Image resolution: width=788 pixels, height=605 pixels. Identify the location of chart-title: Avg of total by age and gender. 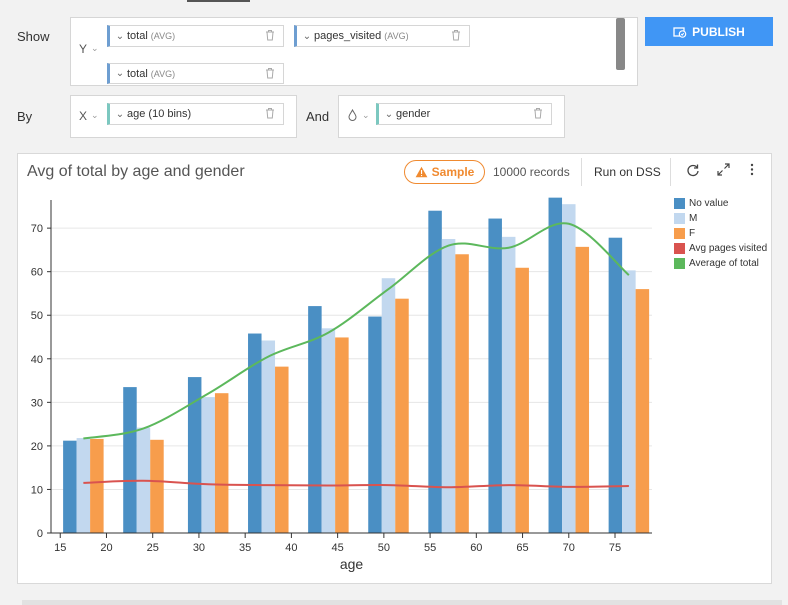
(136, 171).